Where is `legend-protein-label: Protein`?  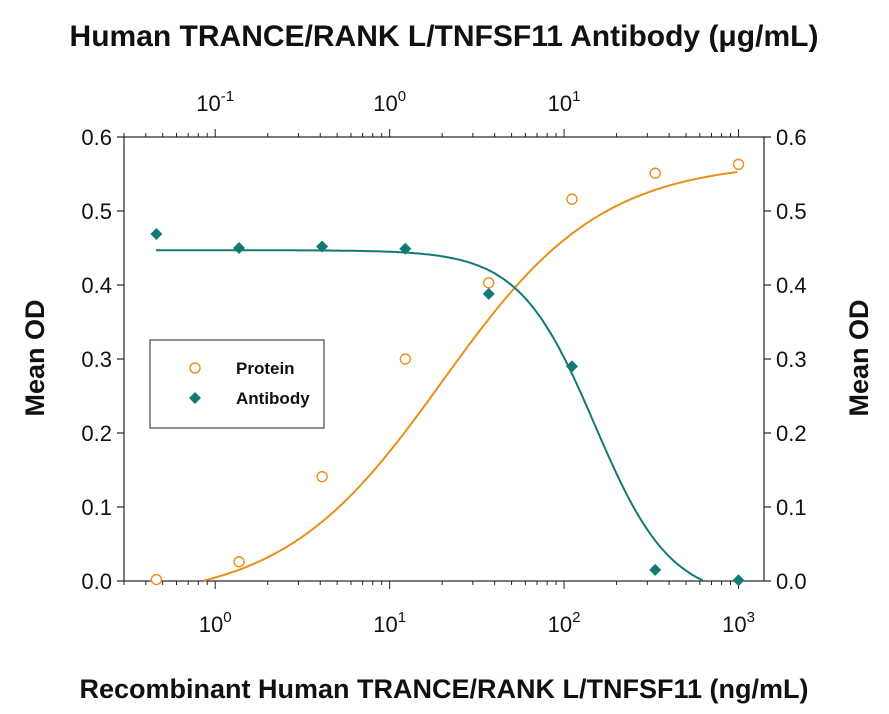
legend-protein-label: Protein is located at coordinates (265, 368).